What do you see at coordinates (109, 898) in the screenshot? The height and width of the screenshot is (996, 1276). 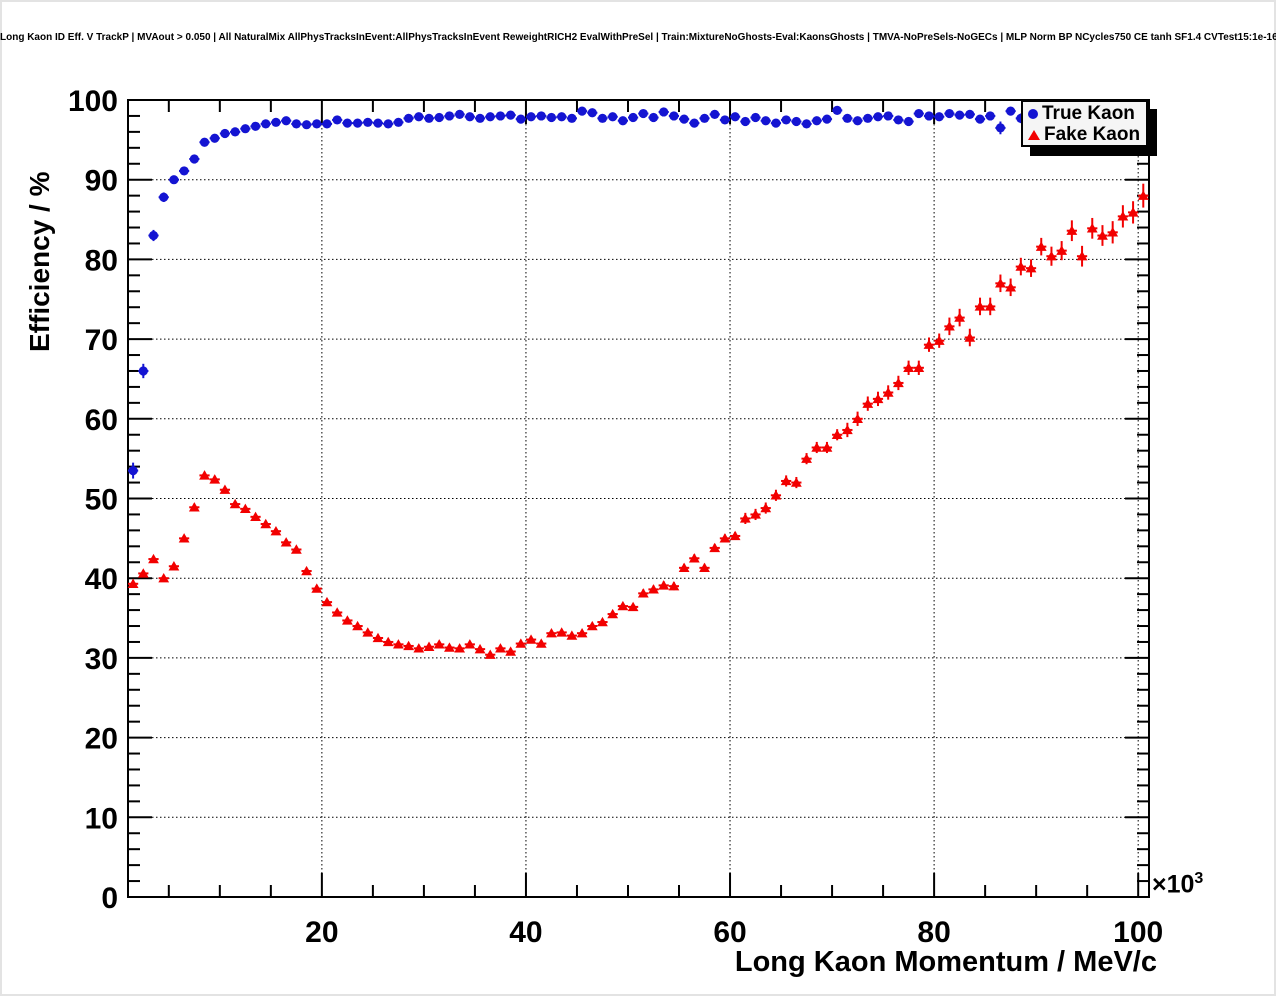 I see `y-tick-label: 0` at bounding box center [109, 898].